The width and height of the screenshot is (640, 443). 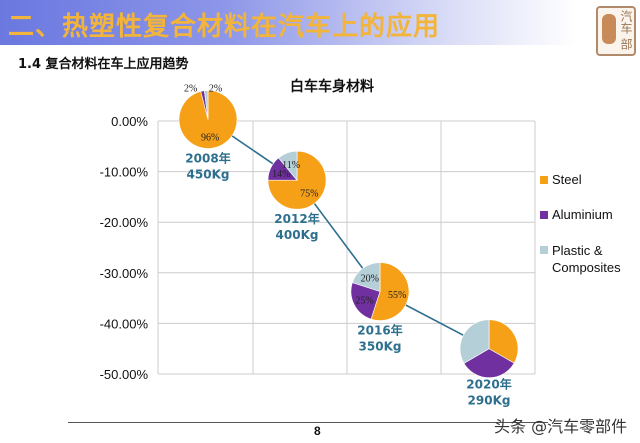 What do you see at coordinates (488, 384) in the screenshot?
I see `pie-year-label: 2020年` at bounding box center [488, 384].